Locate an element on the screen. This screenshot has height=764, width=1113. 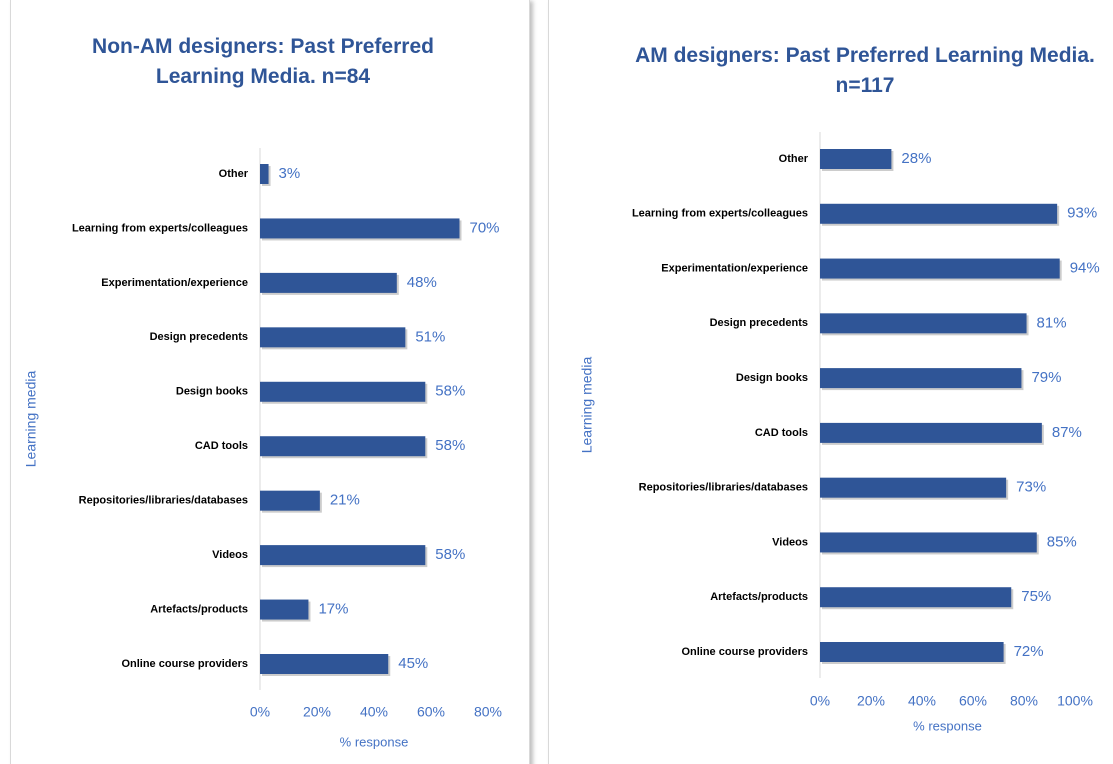
value-label: 51% is located at coordinates (430, 336).